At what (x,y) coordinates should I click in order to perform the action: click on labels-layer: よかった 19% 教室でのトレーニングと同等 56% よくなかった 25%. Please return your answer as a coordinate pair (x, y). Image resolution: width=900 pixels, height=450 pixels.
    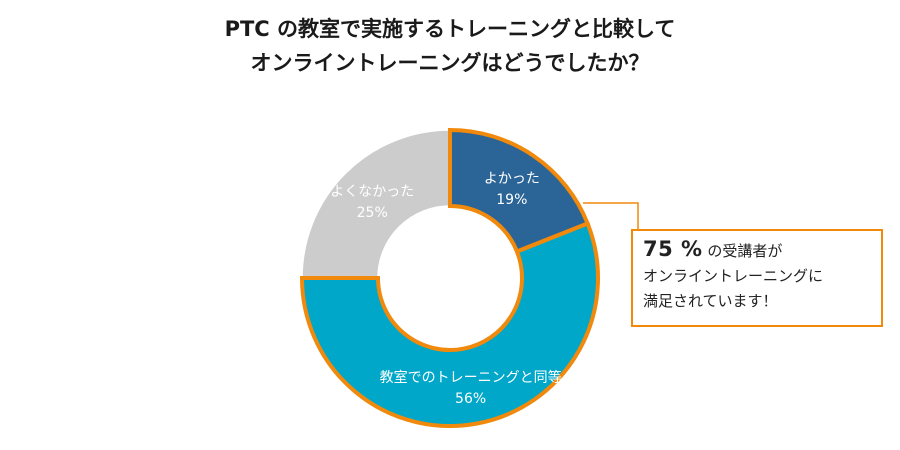
    Looking at the image, I should click on (445, 289).